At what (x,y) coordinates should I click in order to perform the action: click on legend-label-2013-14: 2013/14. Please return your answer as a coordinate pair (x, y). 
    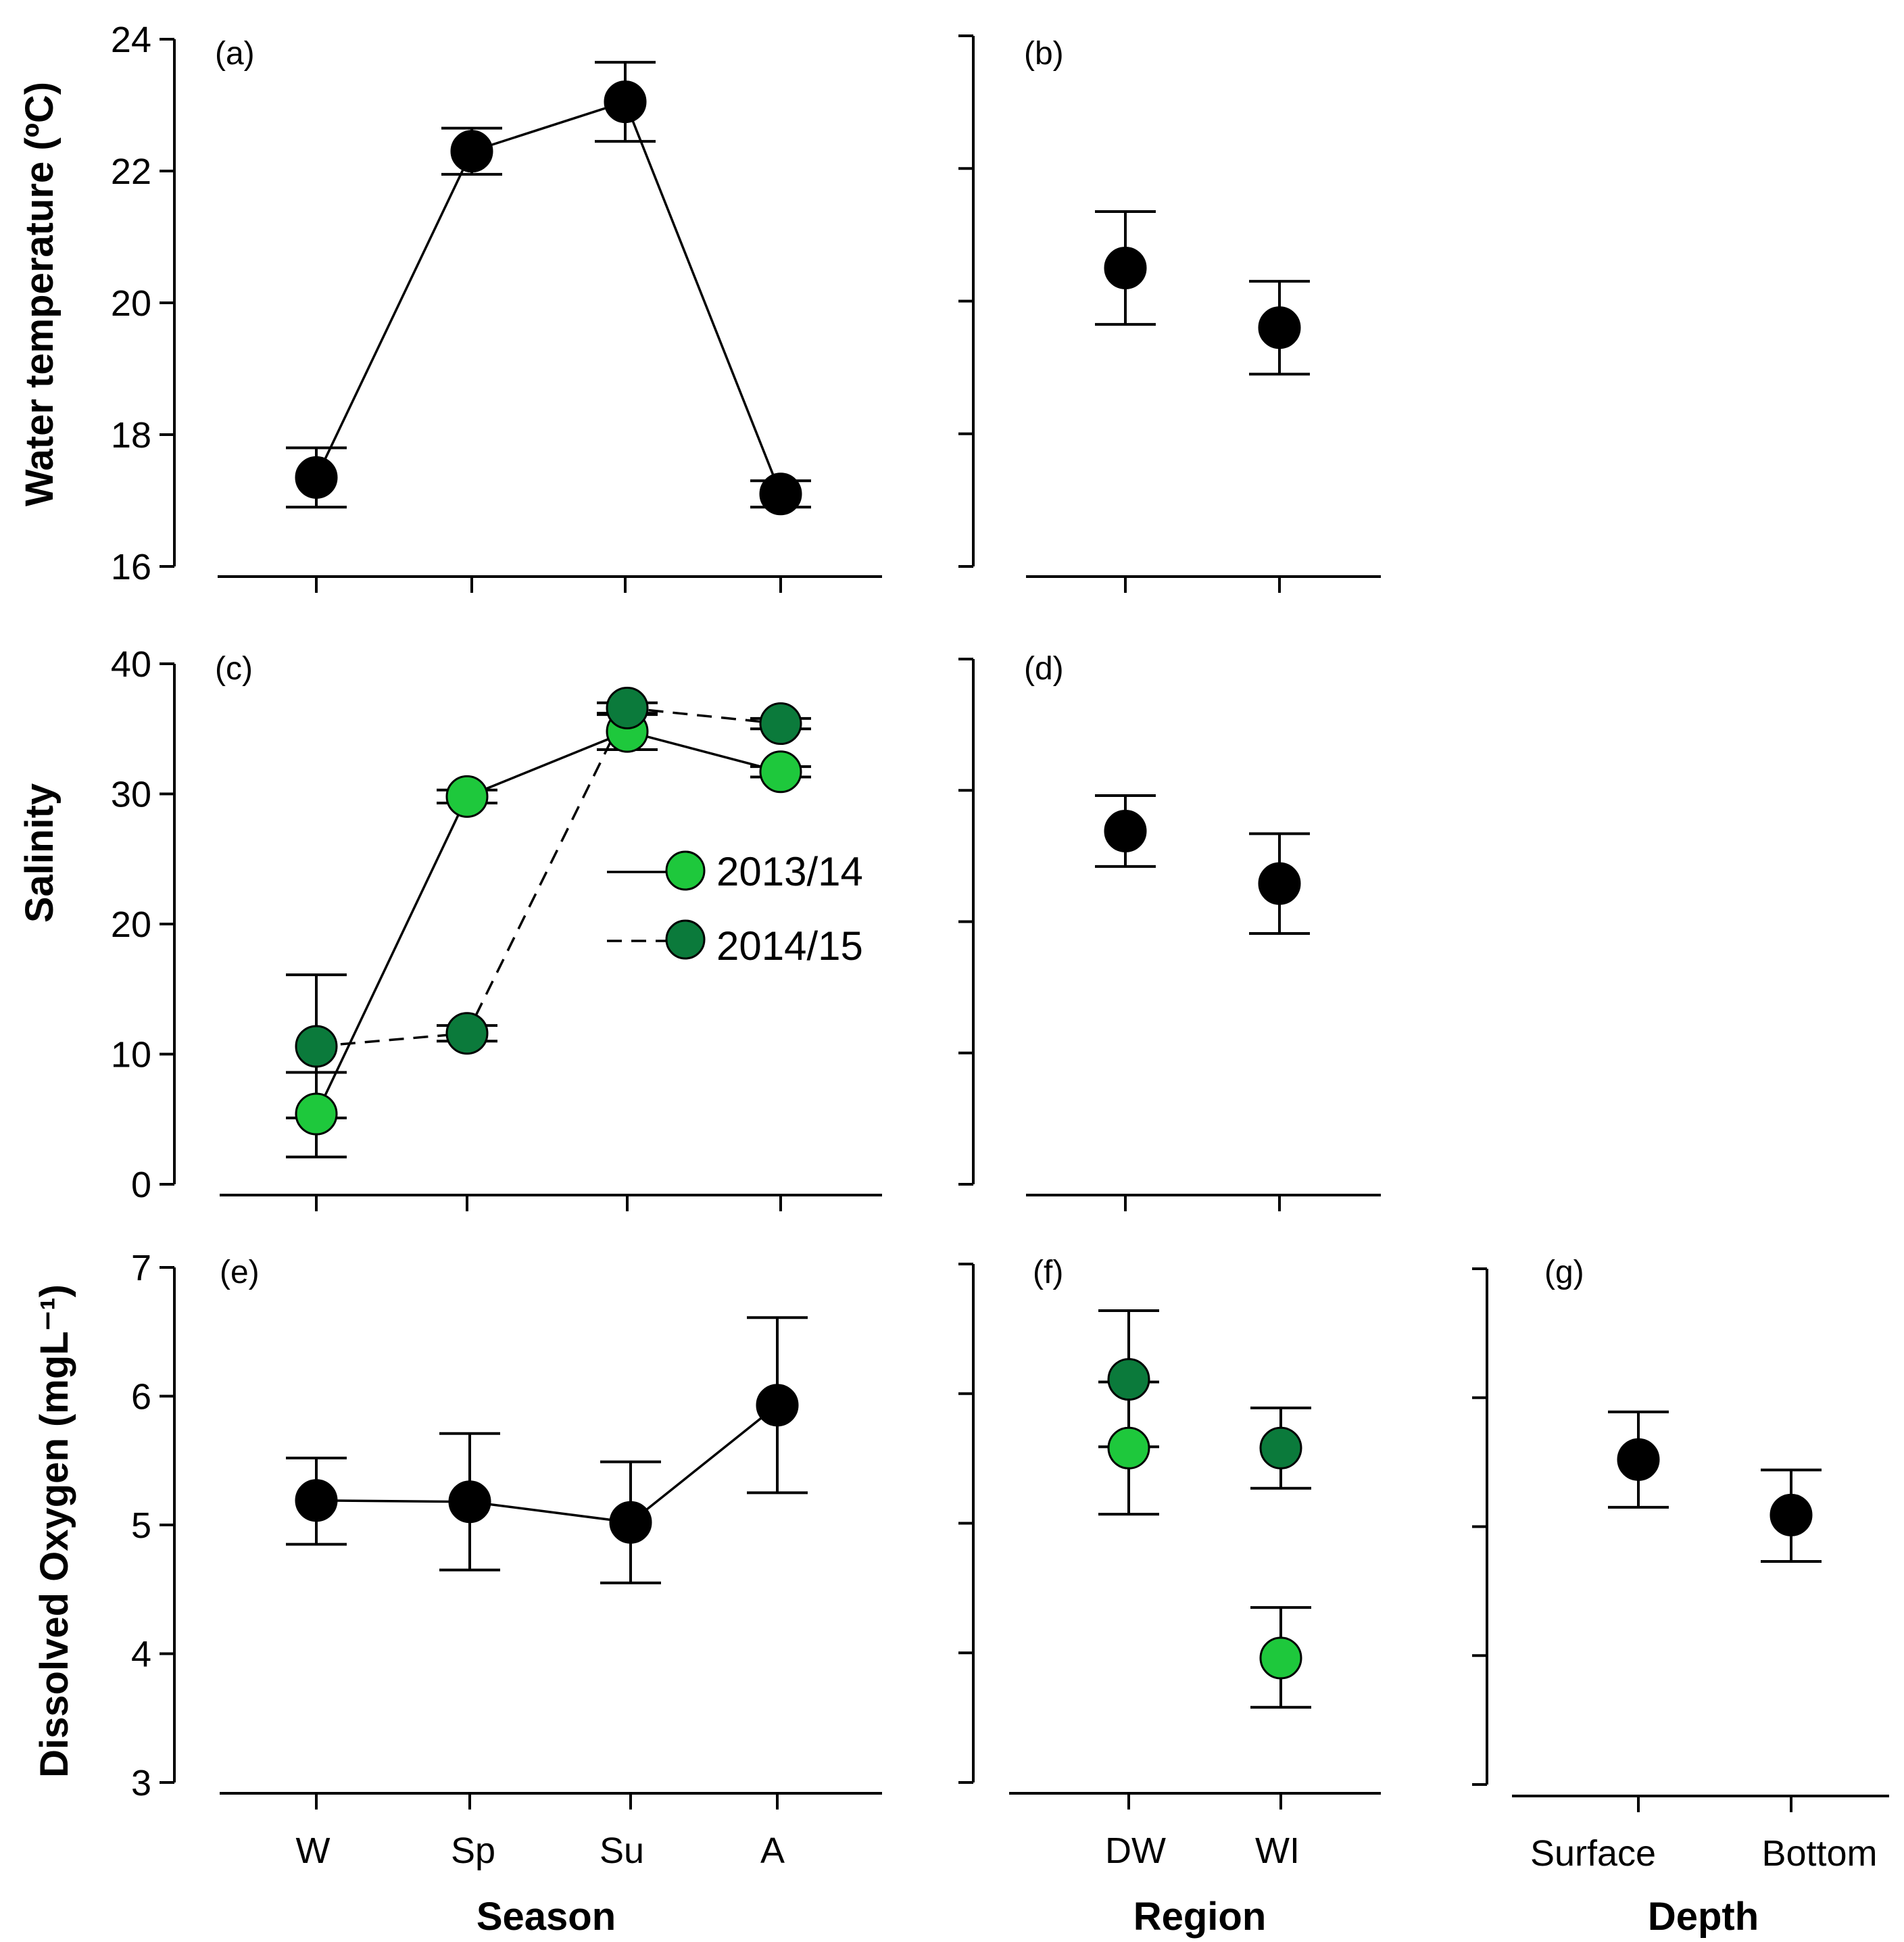
    Looking at the image, I should click on (790, 872).